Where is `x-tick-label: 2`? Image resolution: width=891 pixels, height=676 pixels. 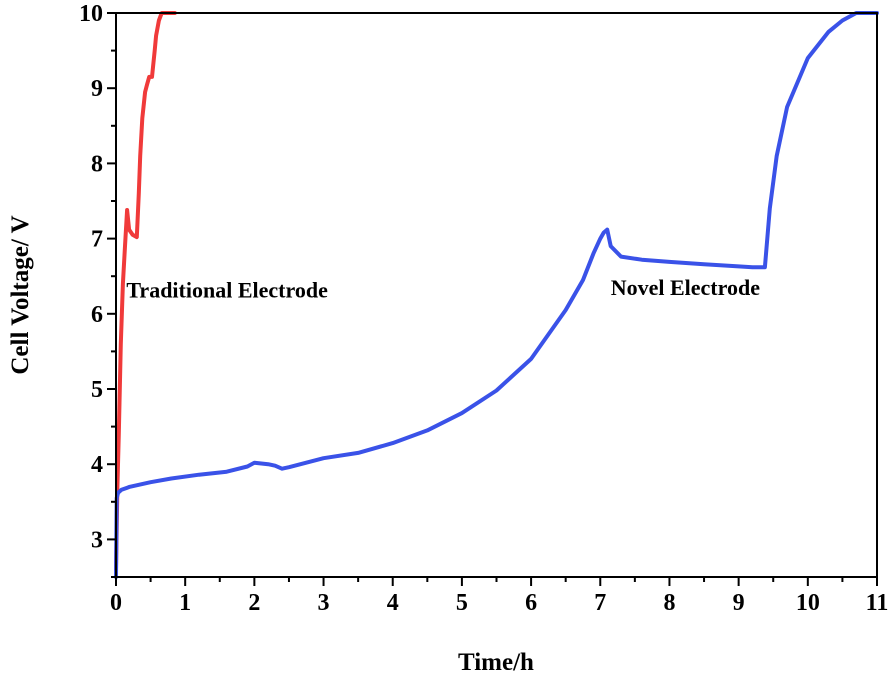 x-tick-label: 2 is located at coordinates (254, 603).